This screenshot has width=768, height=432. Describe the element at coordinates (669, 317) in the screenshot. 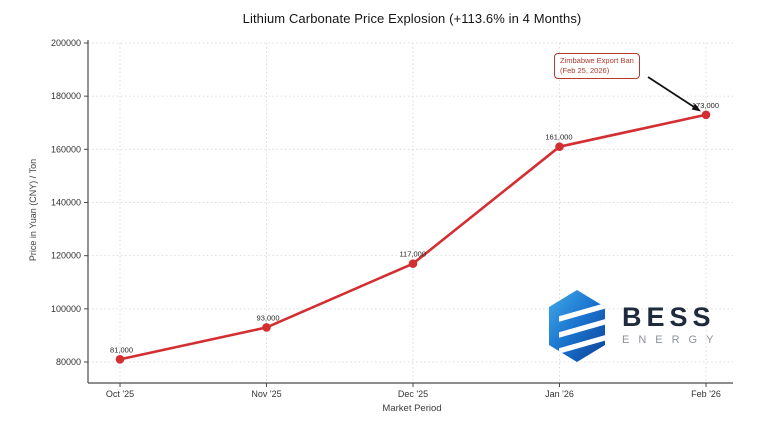

I see `logo-name: BESS` at that location.